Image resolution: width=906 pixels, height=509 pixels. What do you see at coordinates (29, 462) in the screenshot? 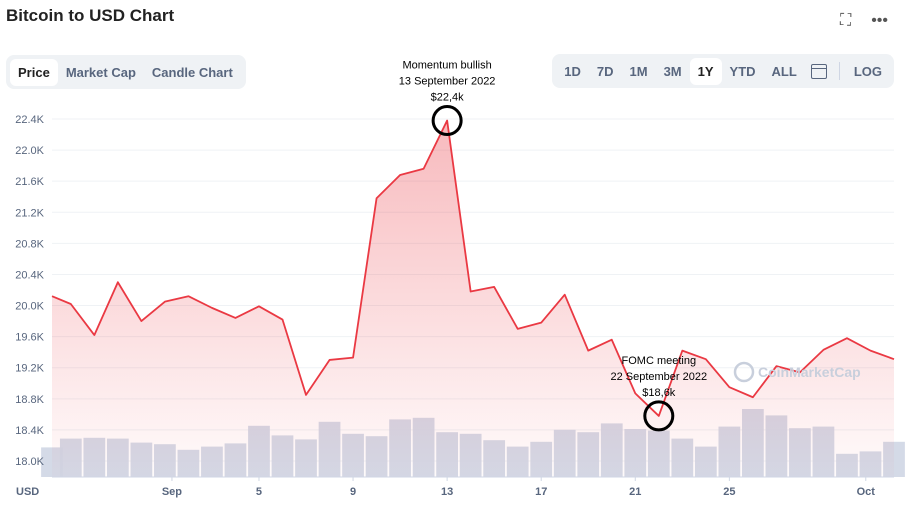
I see `y-tick-label: 18.0K` at bounding box center [29, 462].